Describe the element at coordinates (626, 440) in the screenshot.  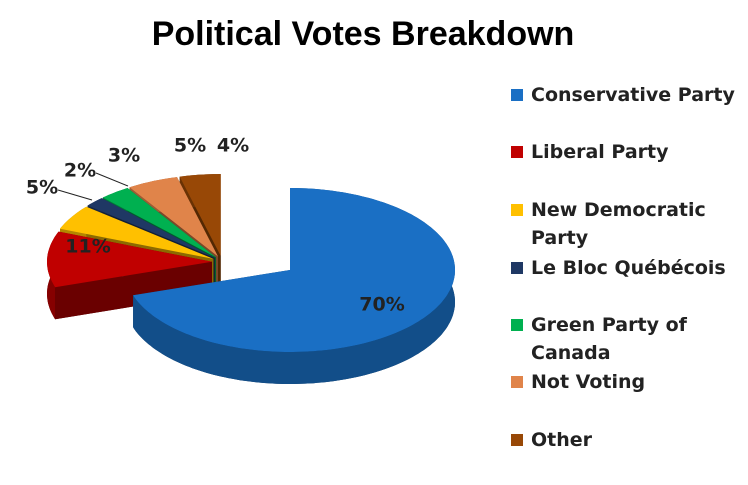
I see `legend-item: Other` at that location.